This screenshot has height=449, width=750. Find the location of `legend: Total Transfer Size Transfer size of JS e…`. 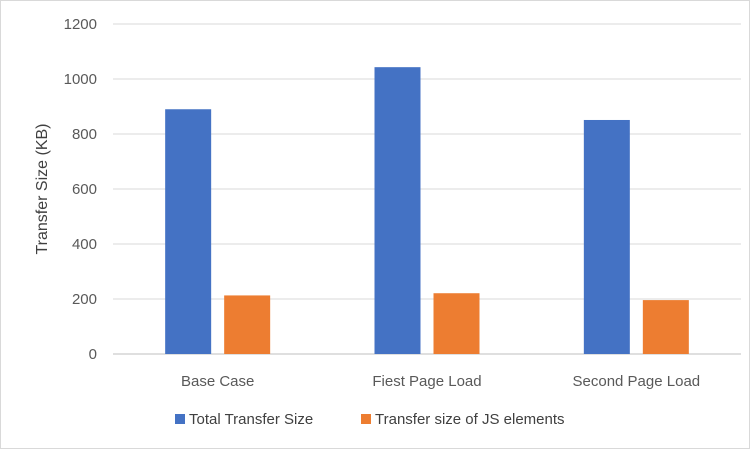

legend: Total Transfer Size Transfer size of JS e… is located at coordinates (370, 419).